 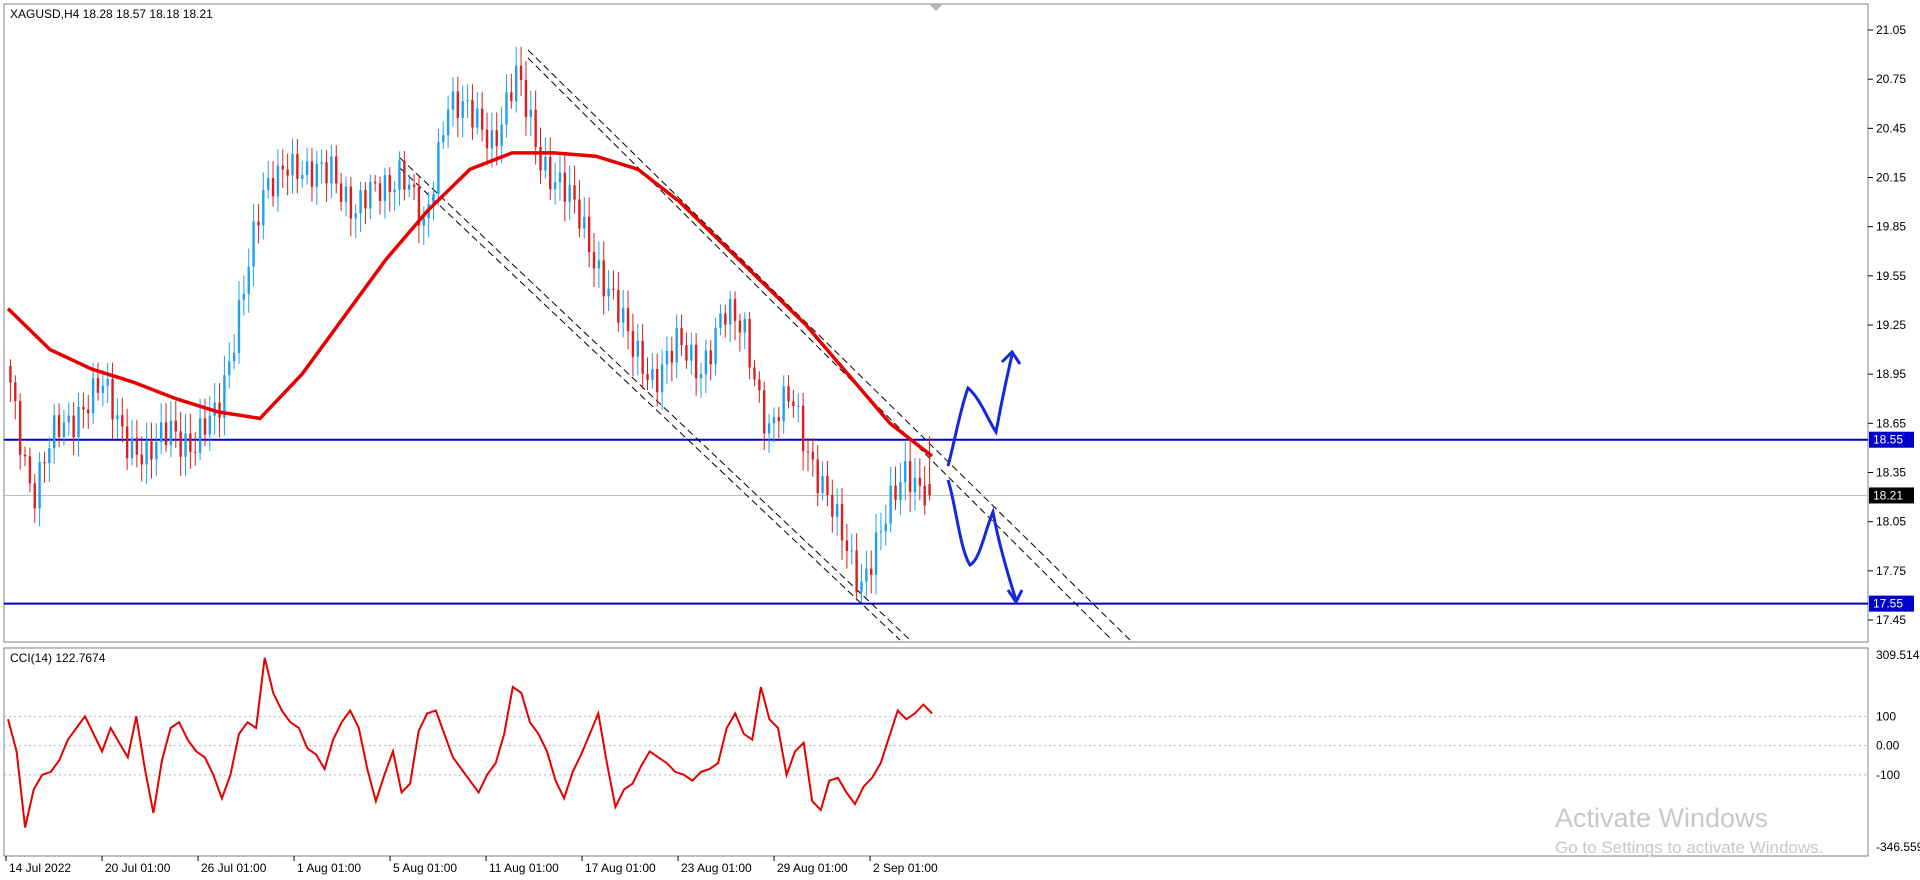 What do you see at coordinates (936, 7) in the screenshot?
I see `chart-shift-marker-icon` at bounding box center [936, 7].